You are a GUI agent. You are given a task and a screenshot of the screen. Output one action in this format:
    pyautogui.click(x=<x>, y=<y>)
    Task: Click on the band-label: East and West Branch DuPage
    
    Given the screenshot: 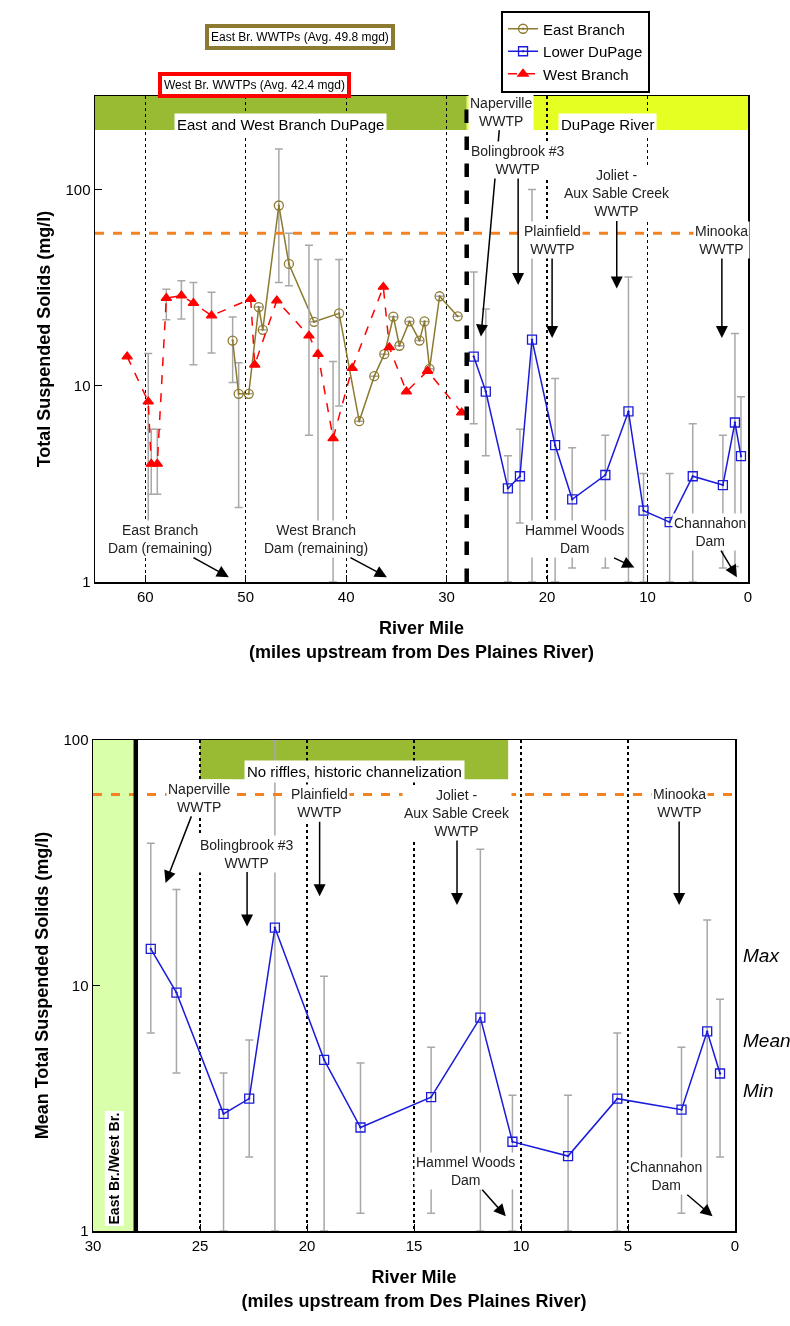 What is the action you would take?
    pyautogui.click(x=281, y=124)
    